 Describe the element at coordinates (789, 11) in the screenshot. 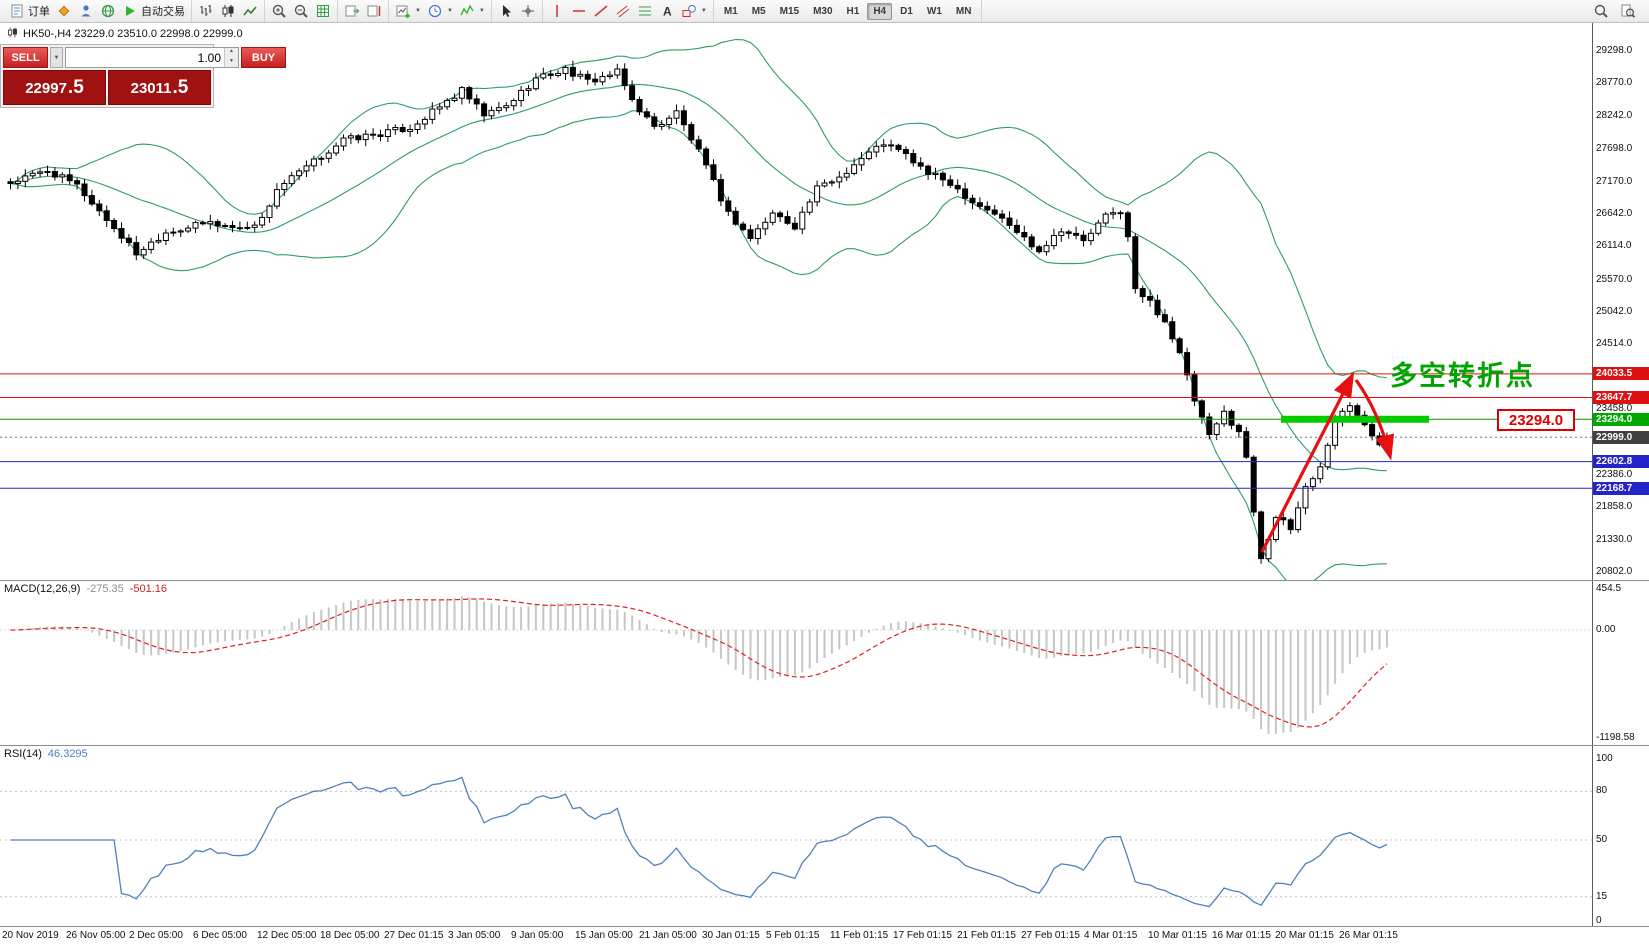

I see `timeframe-m15: M15` at that location.